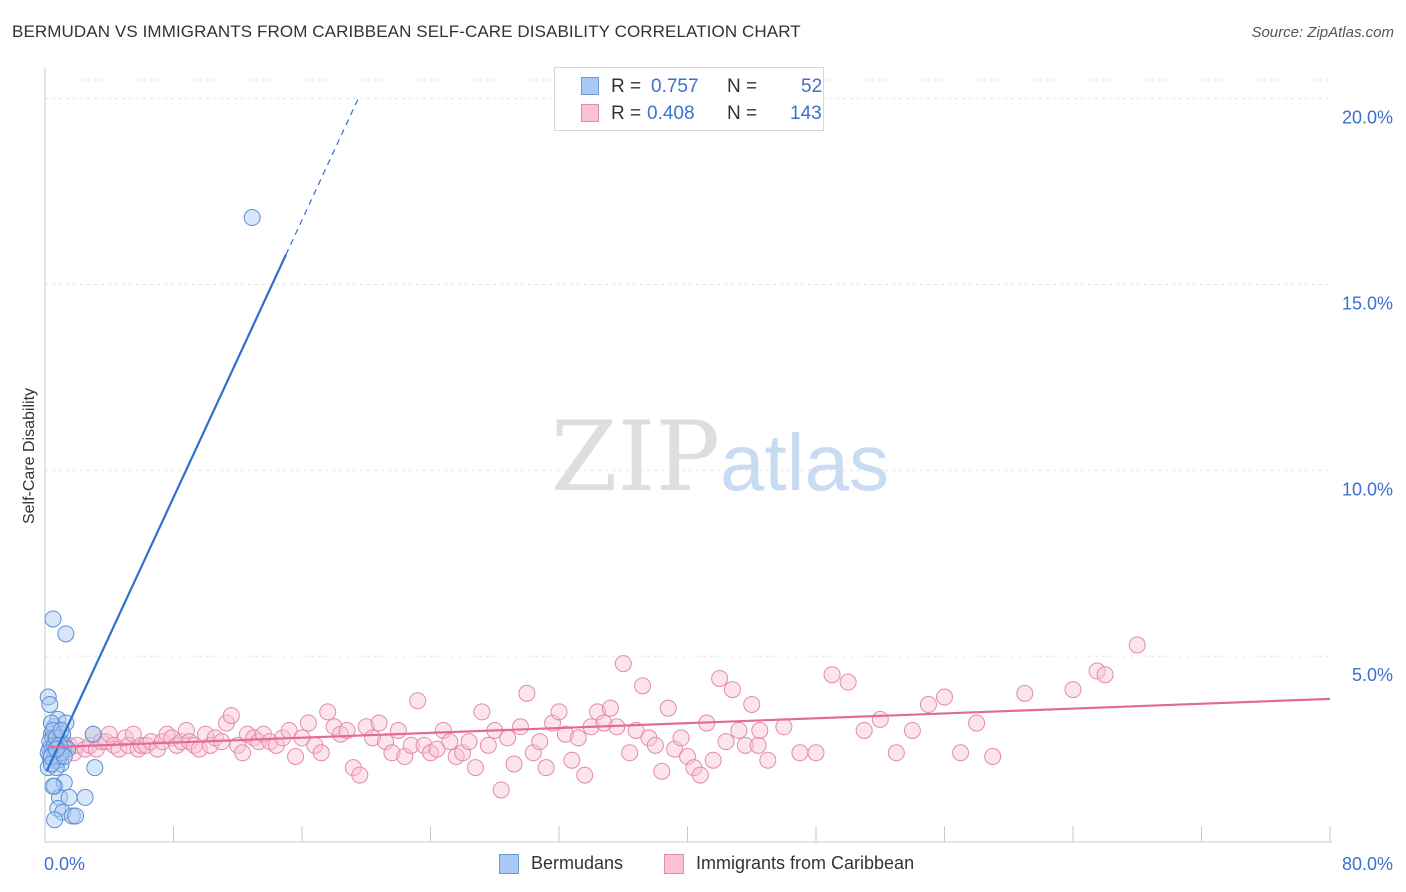 This screenshot has width=1406, height=892. I want to click on y-tick-label: 15.0%, so click(1367, 303).